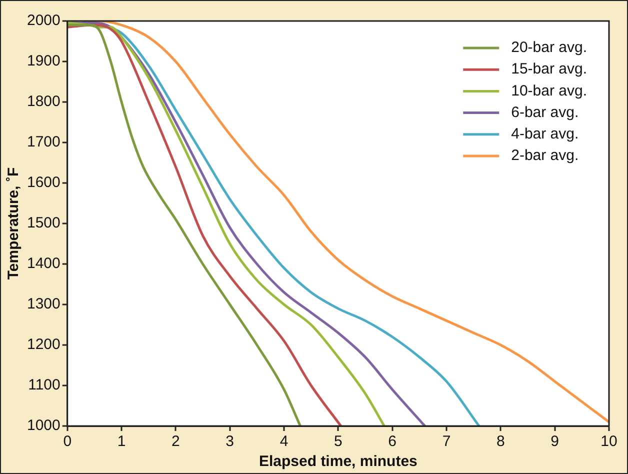 The height and width of the screenshot is (474, 628). Describe the element at coordinates (392, 441) in the screenshot. I see `x-tick-label: 6` at that location.